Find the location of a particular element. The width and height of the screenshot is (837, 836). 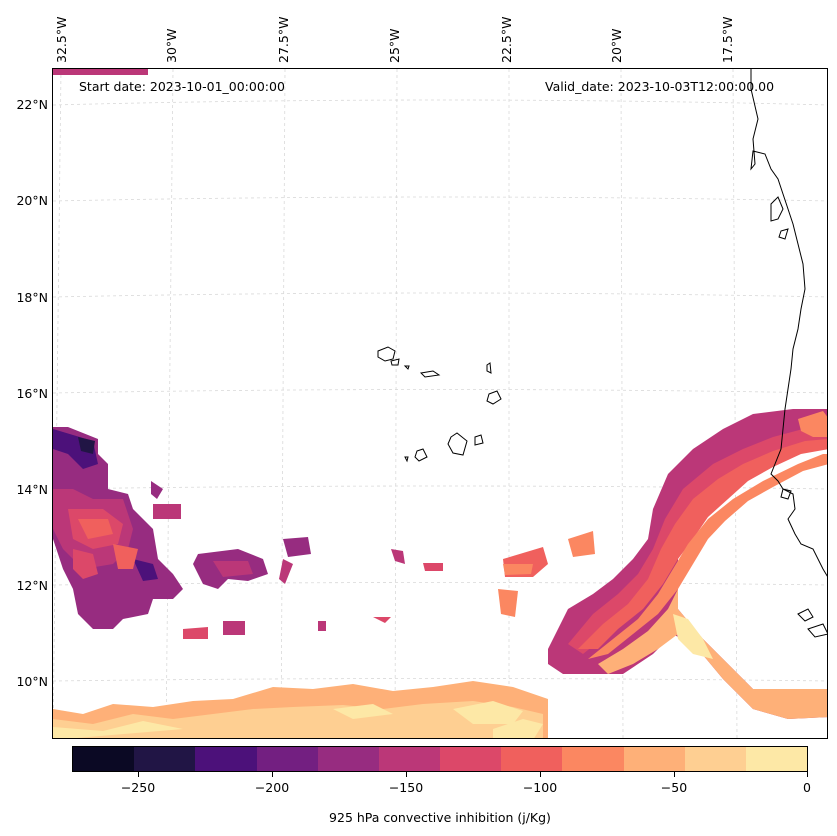

lat-label: 18°N is located at coordinates (32, 297).